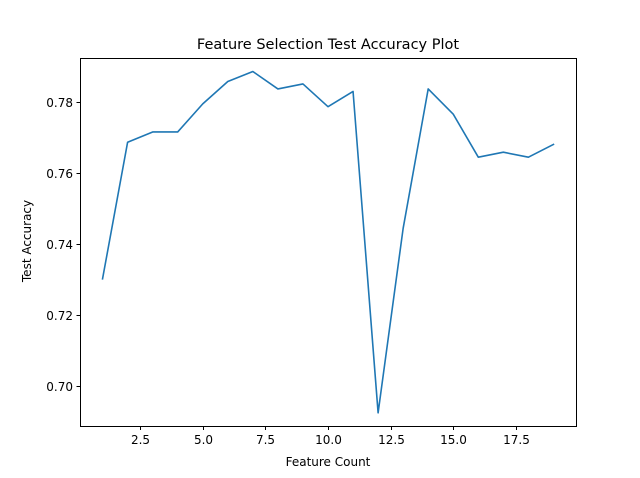 This screenshot has width=640, height=478. I want to click on y-axis-ticks: 0.70 0.72 0.74 0.76 0.78, so click(63, 245).